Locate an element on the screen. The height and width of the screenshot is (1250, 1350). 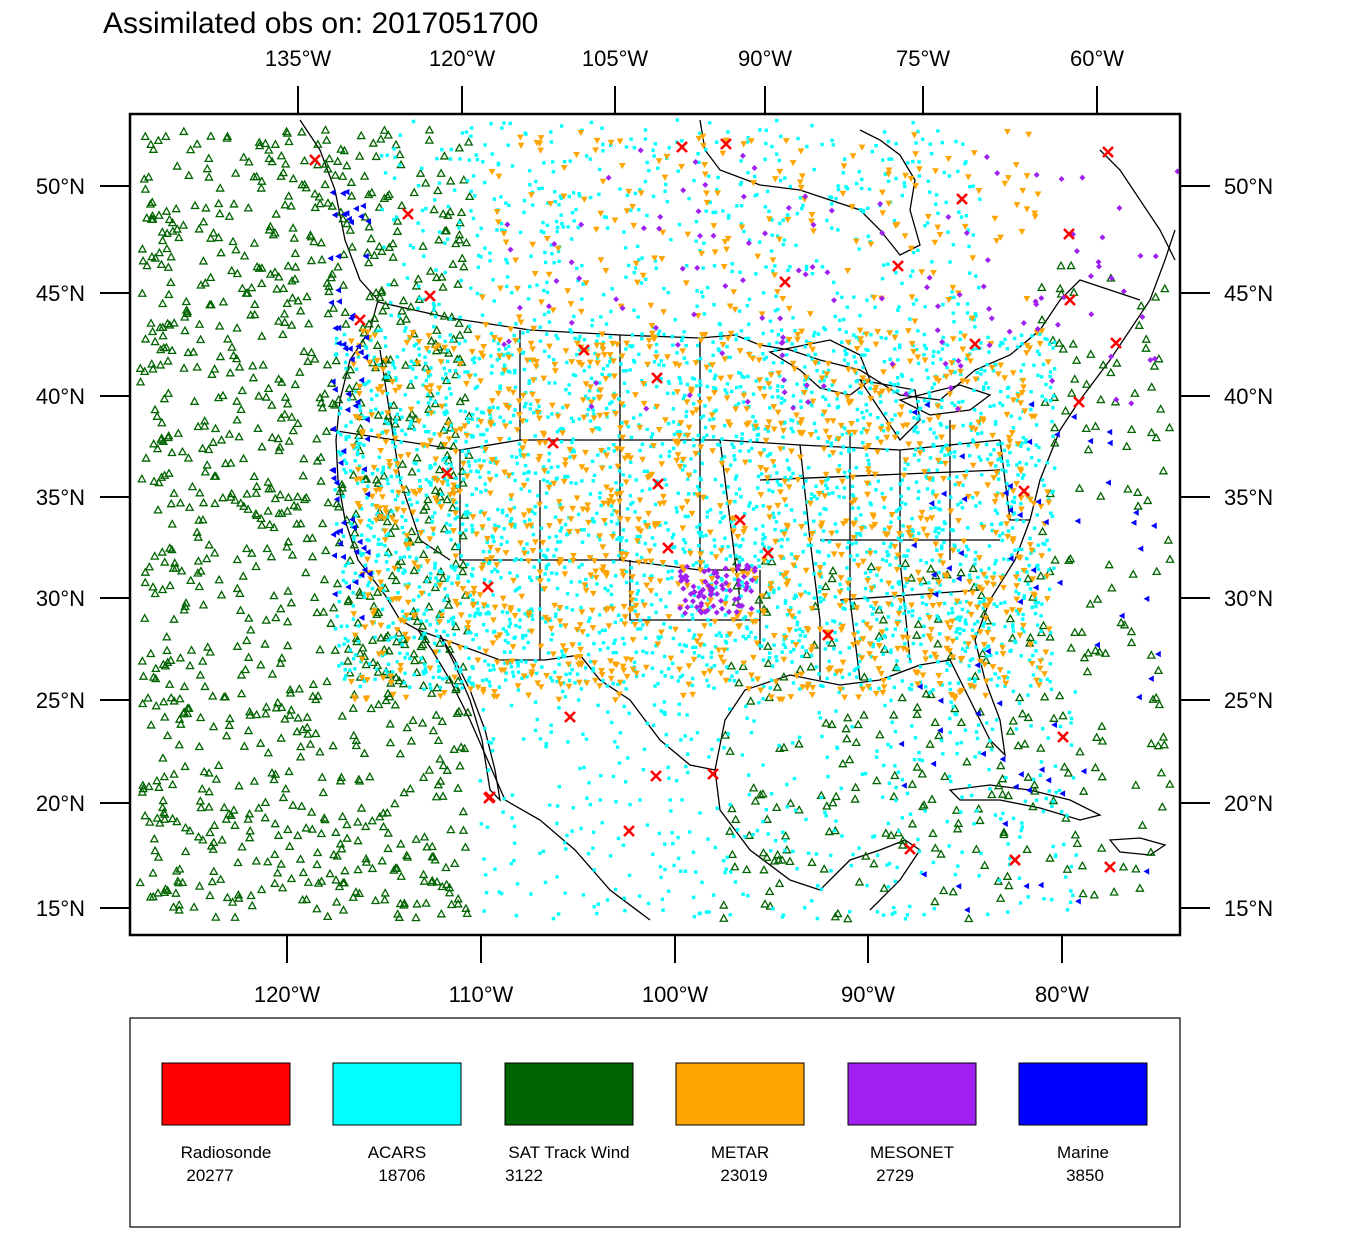
canada-coastline is located at coordinates (810, 187).